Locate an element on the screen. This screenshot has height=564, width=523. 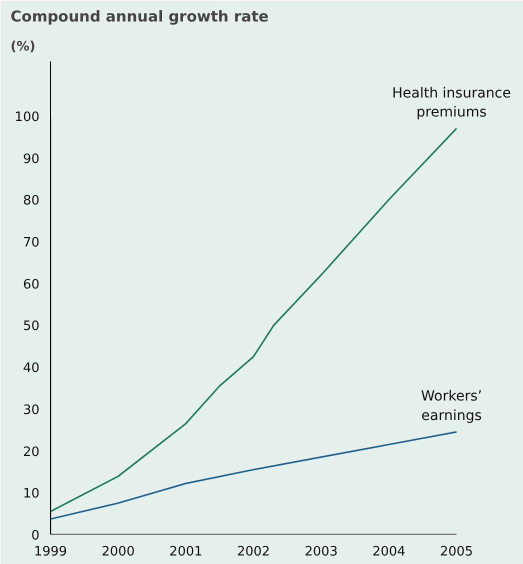
y-tick-label: 30 is located at coordinates (31, 410).